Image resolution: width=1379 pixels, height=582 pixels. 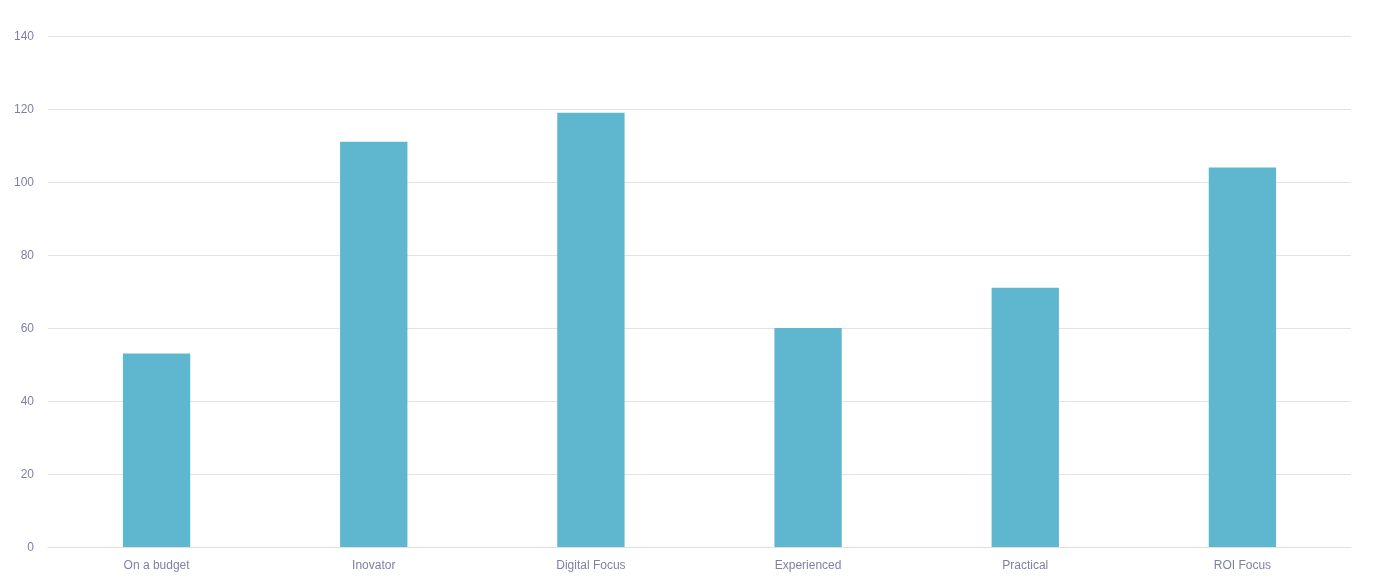 I want to click on y-tick-label: 120, so click(x=24, y=109).